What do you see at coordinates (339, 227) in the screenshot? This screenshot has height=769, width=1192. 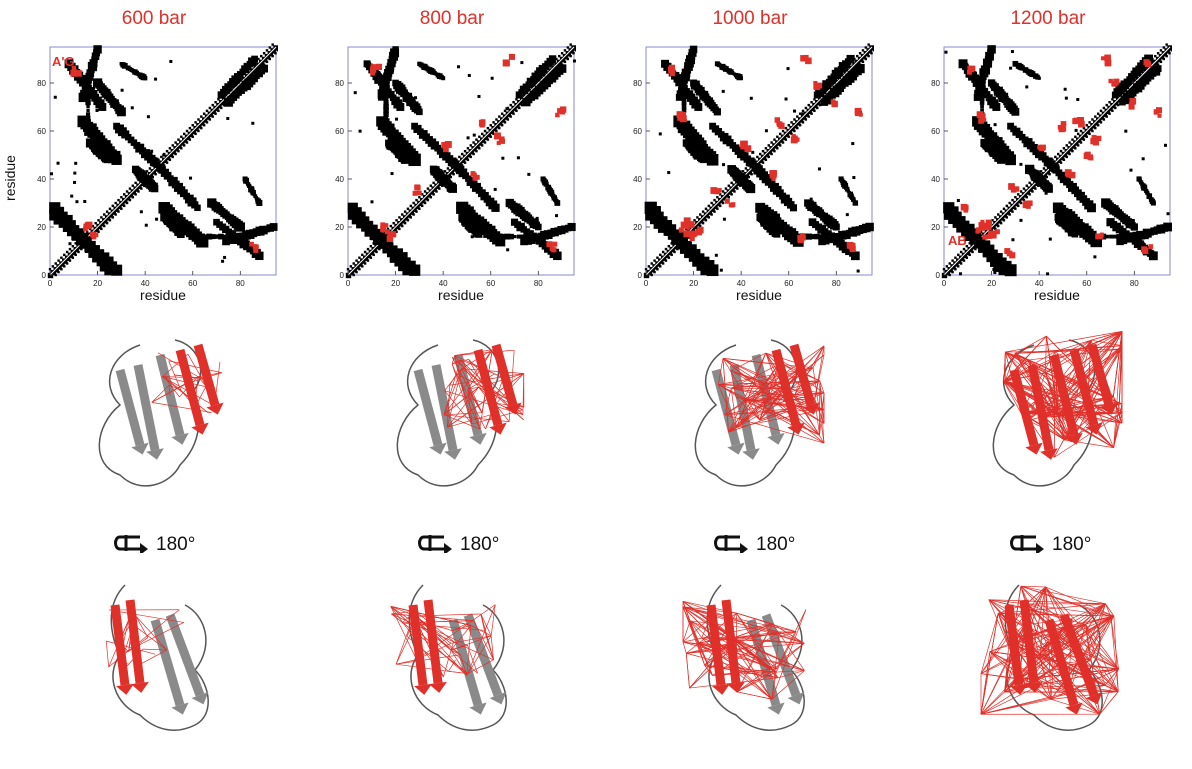 I see `y-tick-label: 20` at bounding box center [339, 227].